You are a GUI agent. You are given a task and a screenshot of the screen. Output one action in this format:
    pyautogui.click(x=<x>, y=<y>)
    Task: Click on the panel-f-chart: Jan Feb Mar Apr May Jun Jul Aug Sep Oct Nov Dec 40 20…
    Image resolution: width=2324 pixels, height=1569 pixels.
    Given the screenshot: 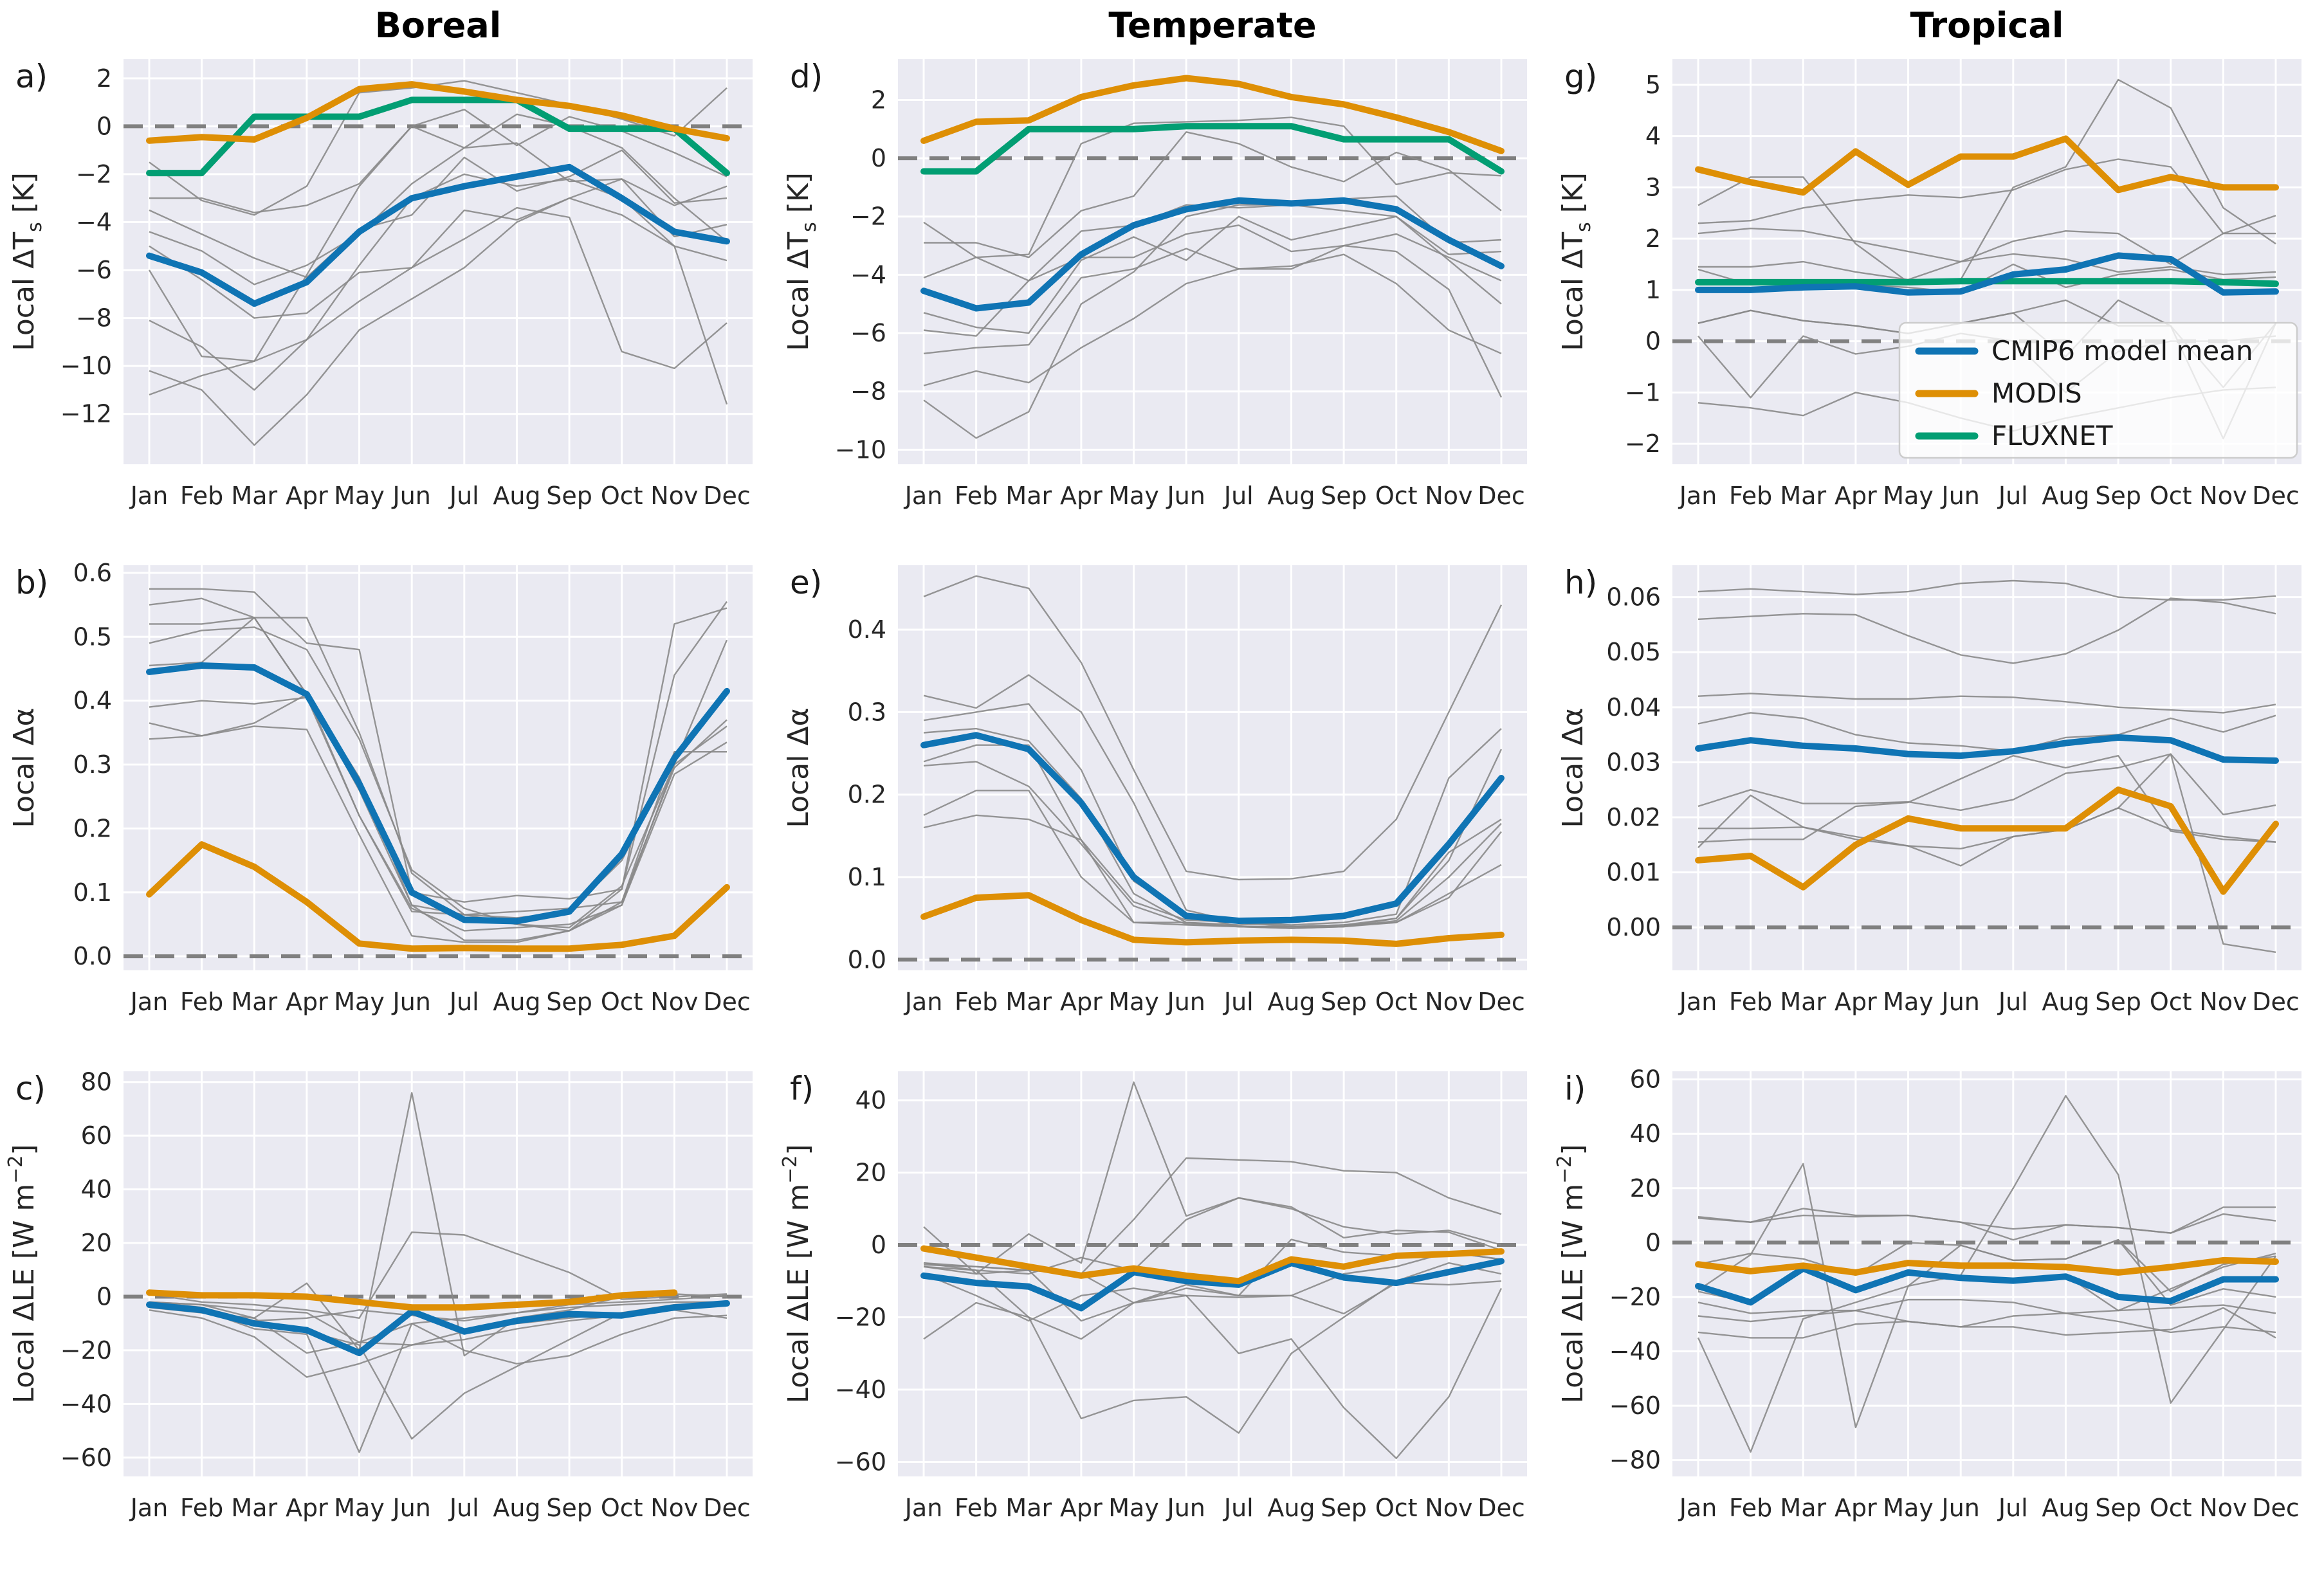 What is the action you would take?
    pyautogui.click(x=1153, y=1296)
    